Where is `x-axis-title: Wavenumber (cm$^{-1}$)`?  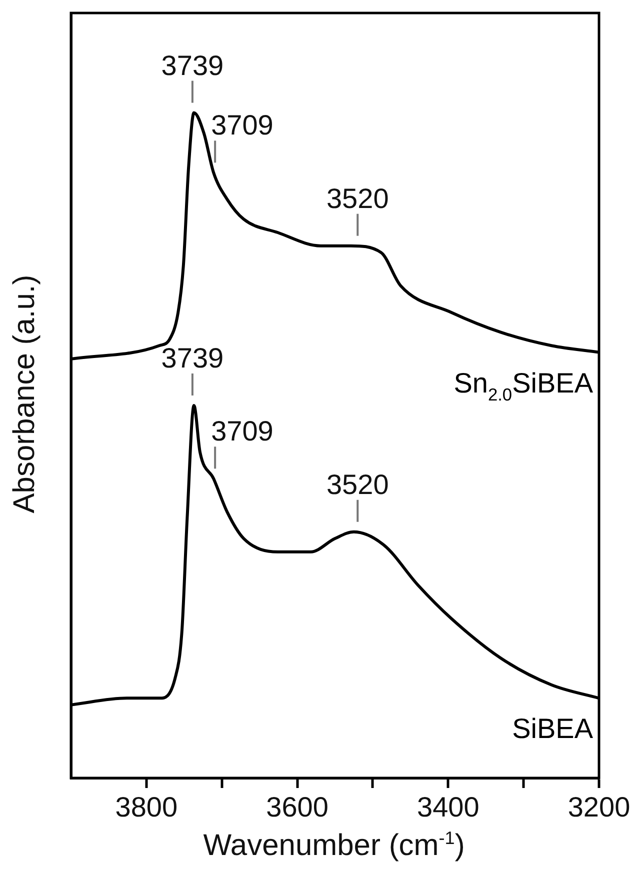
x-axis-title: Wavenumber (cm$^{-1}$) is located at coordinates (334, 845).